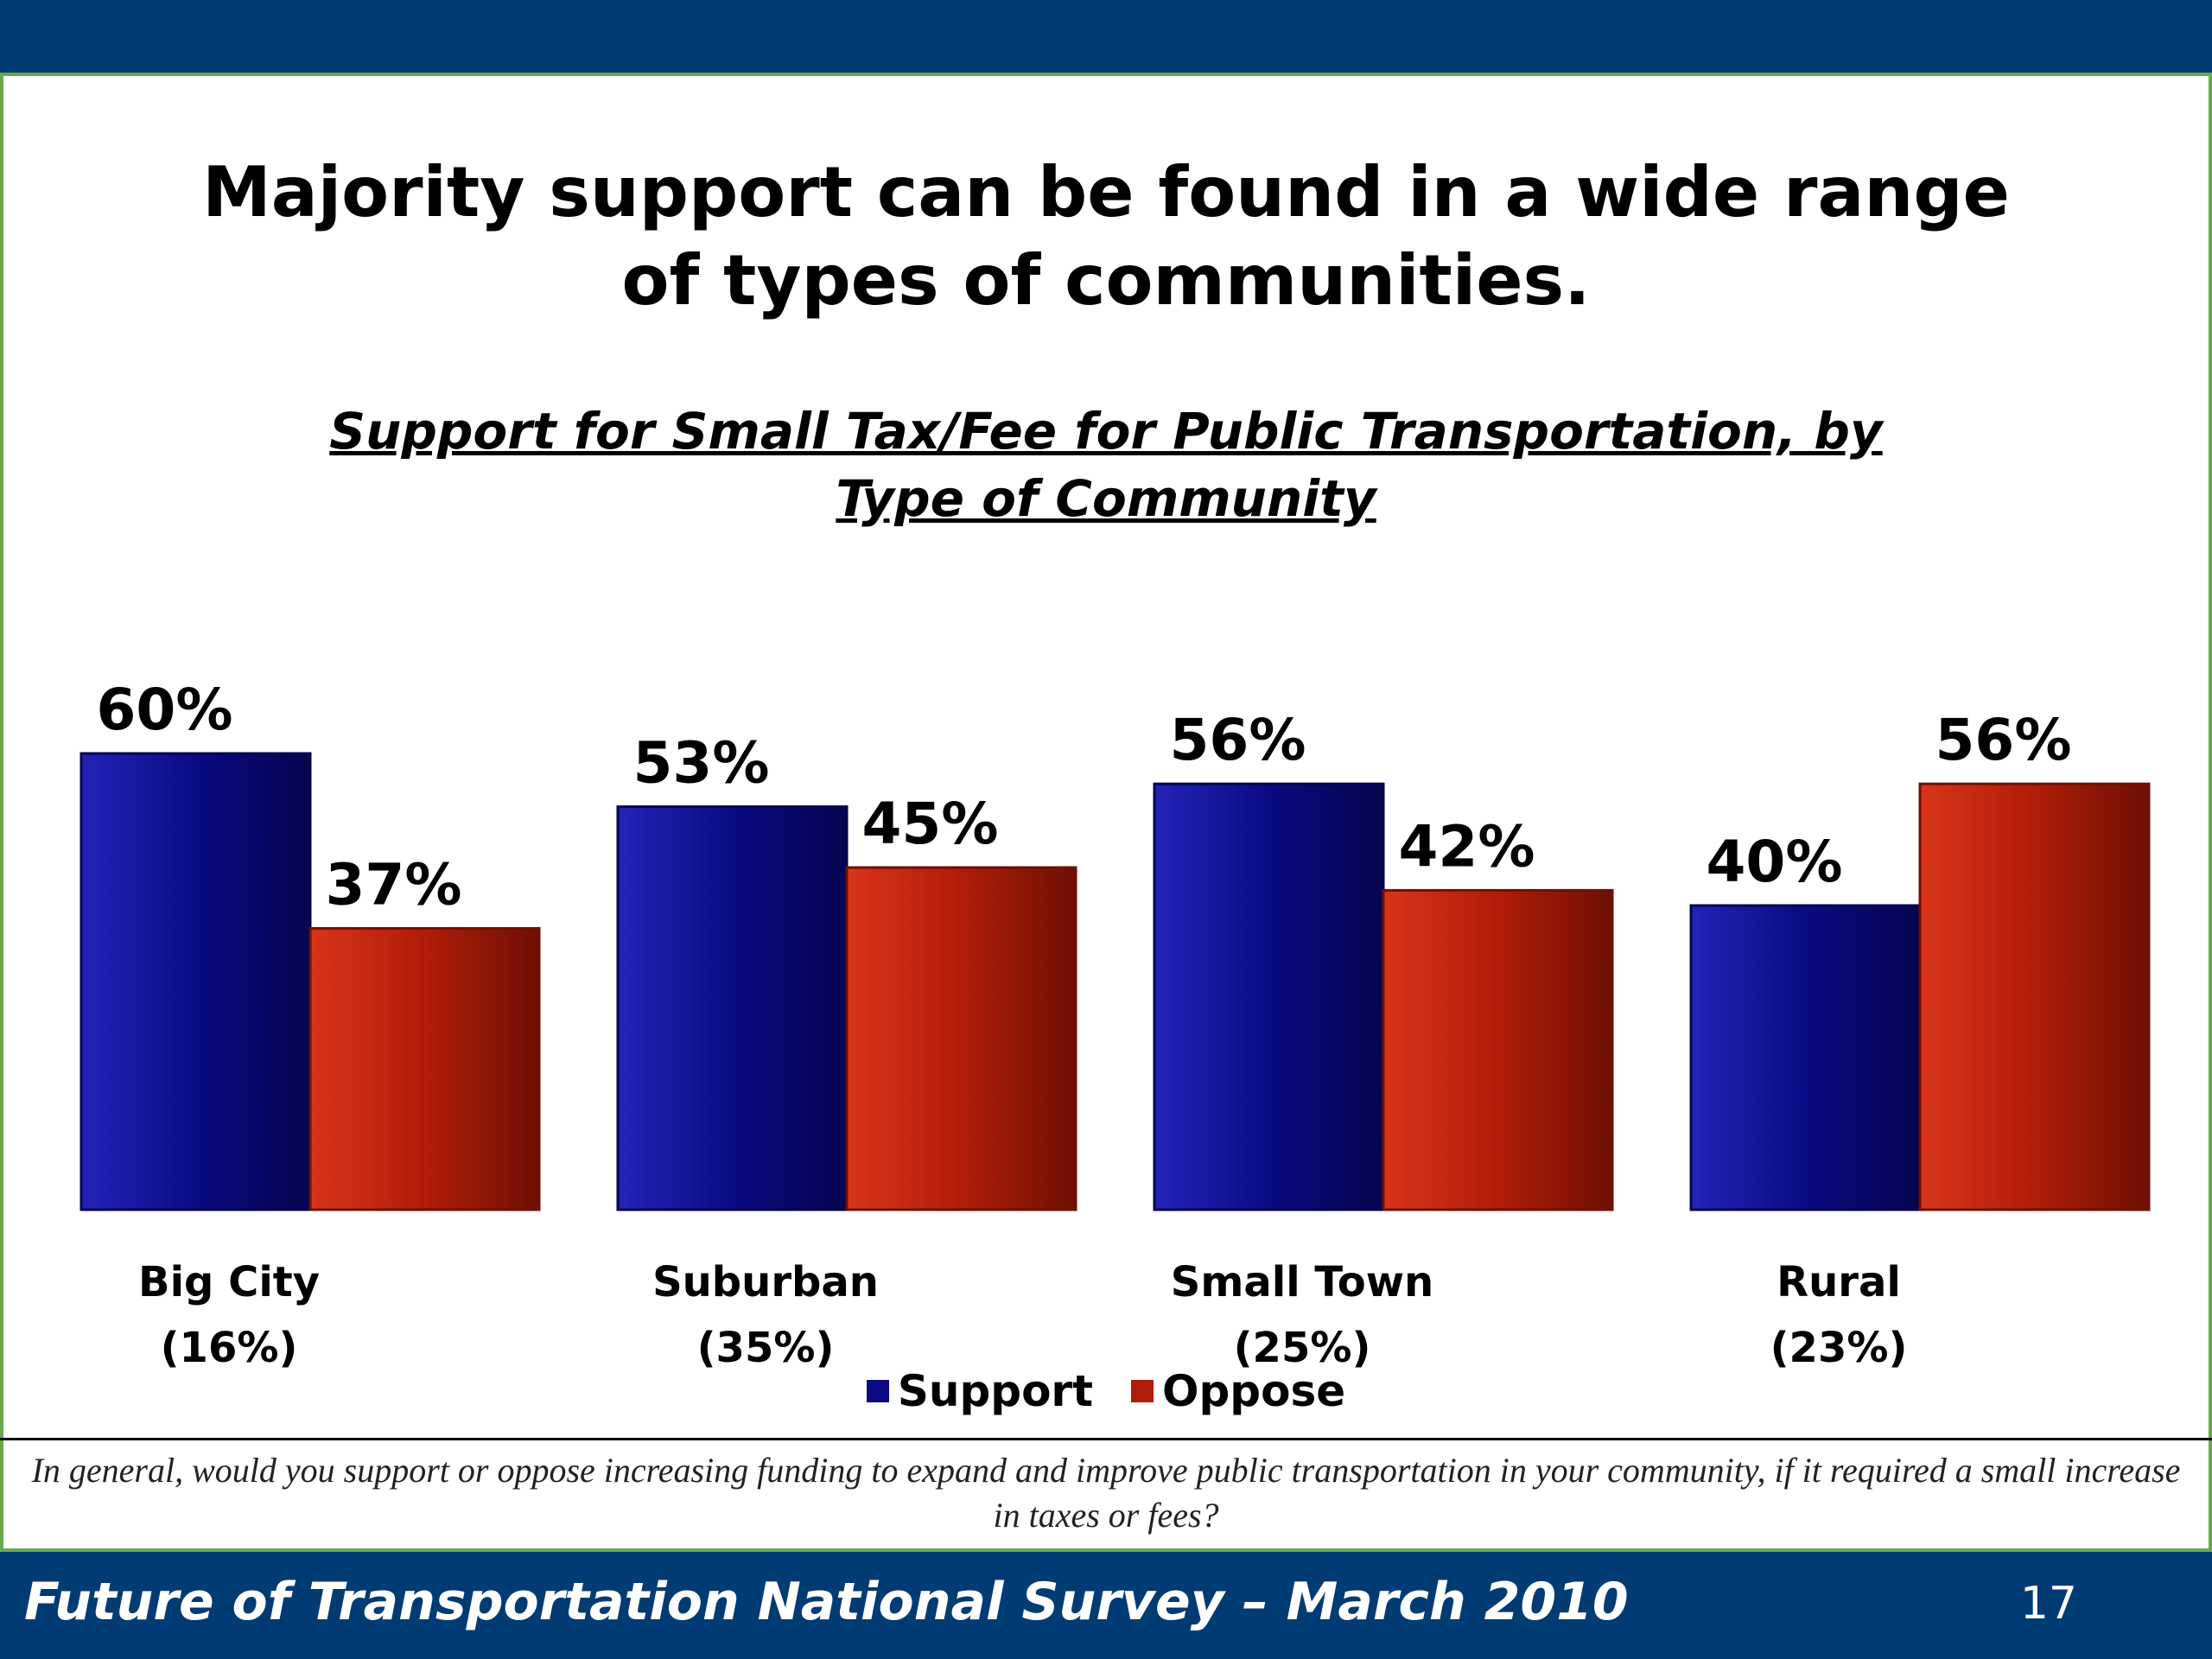  I want to click on legend-label-oppose: Oppose, so click(1254, 1391).